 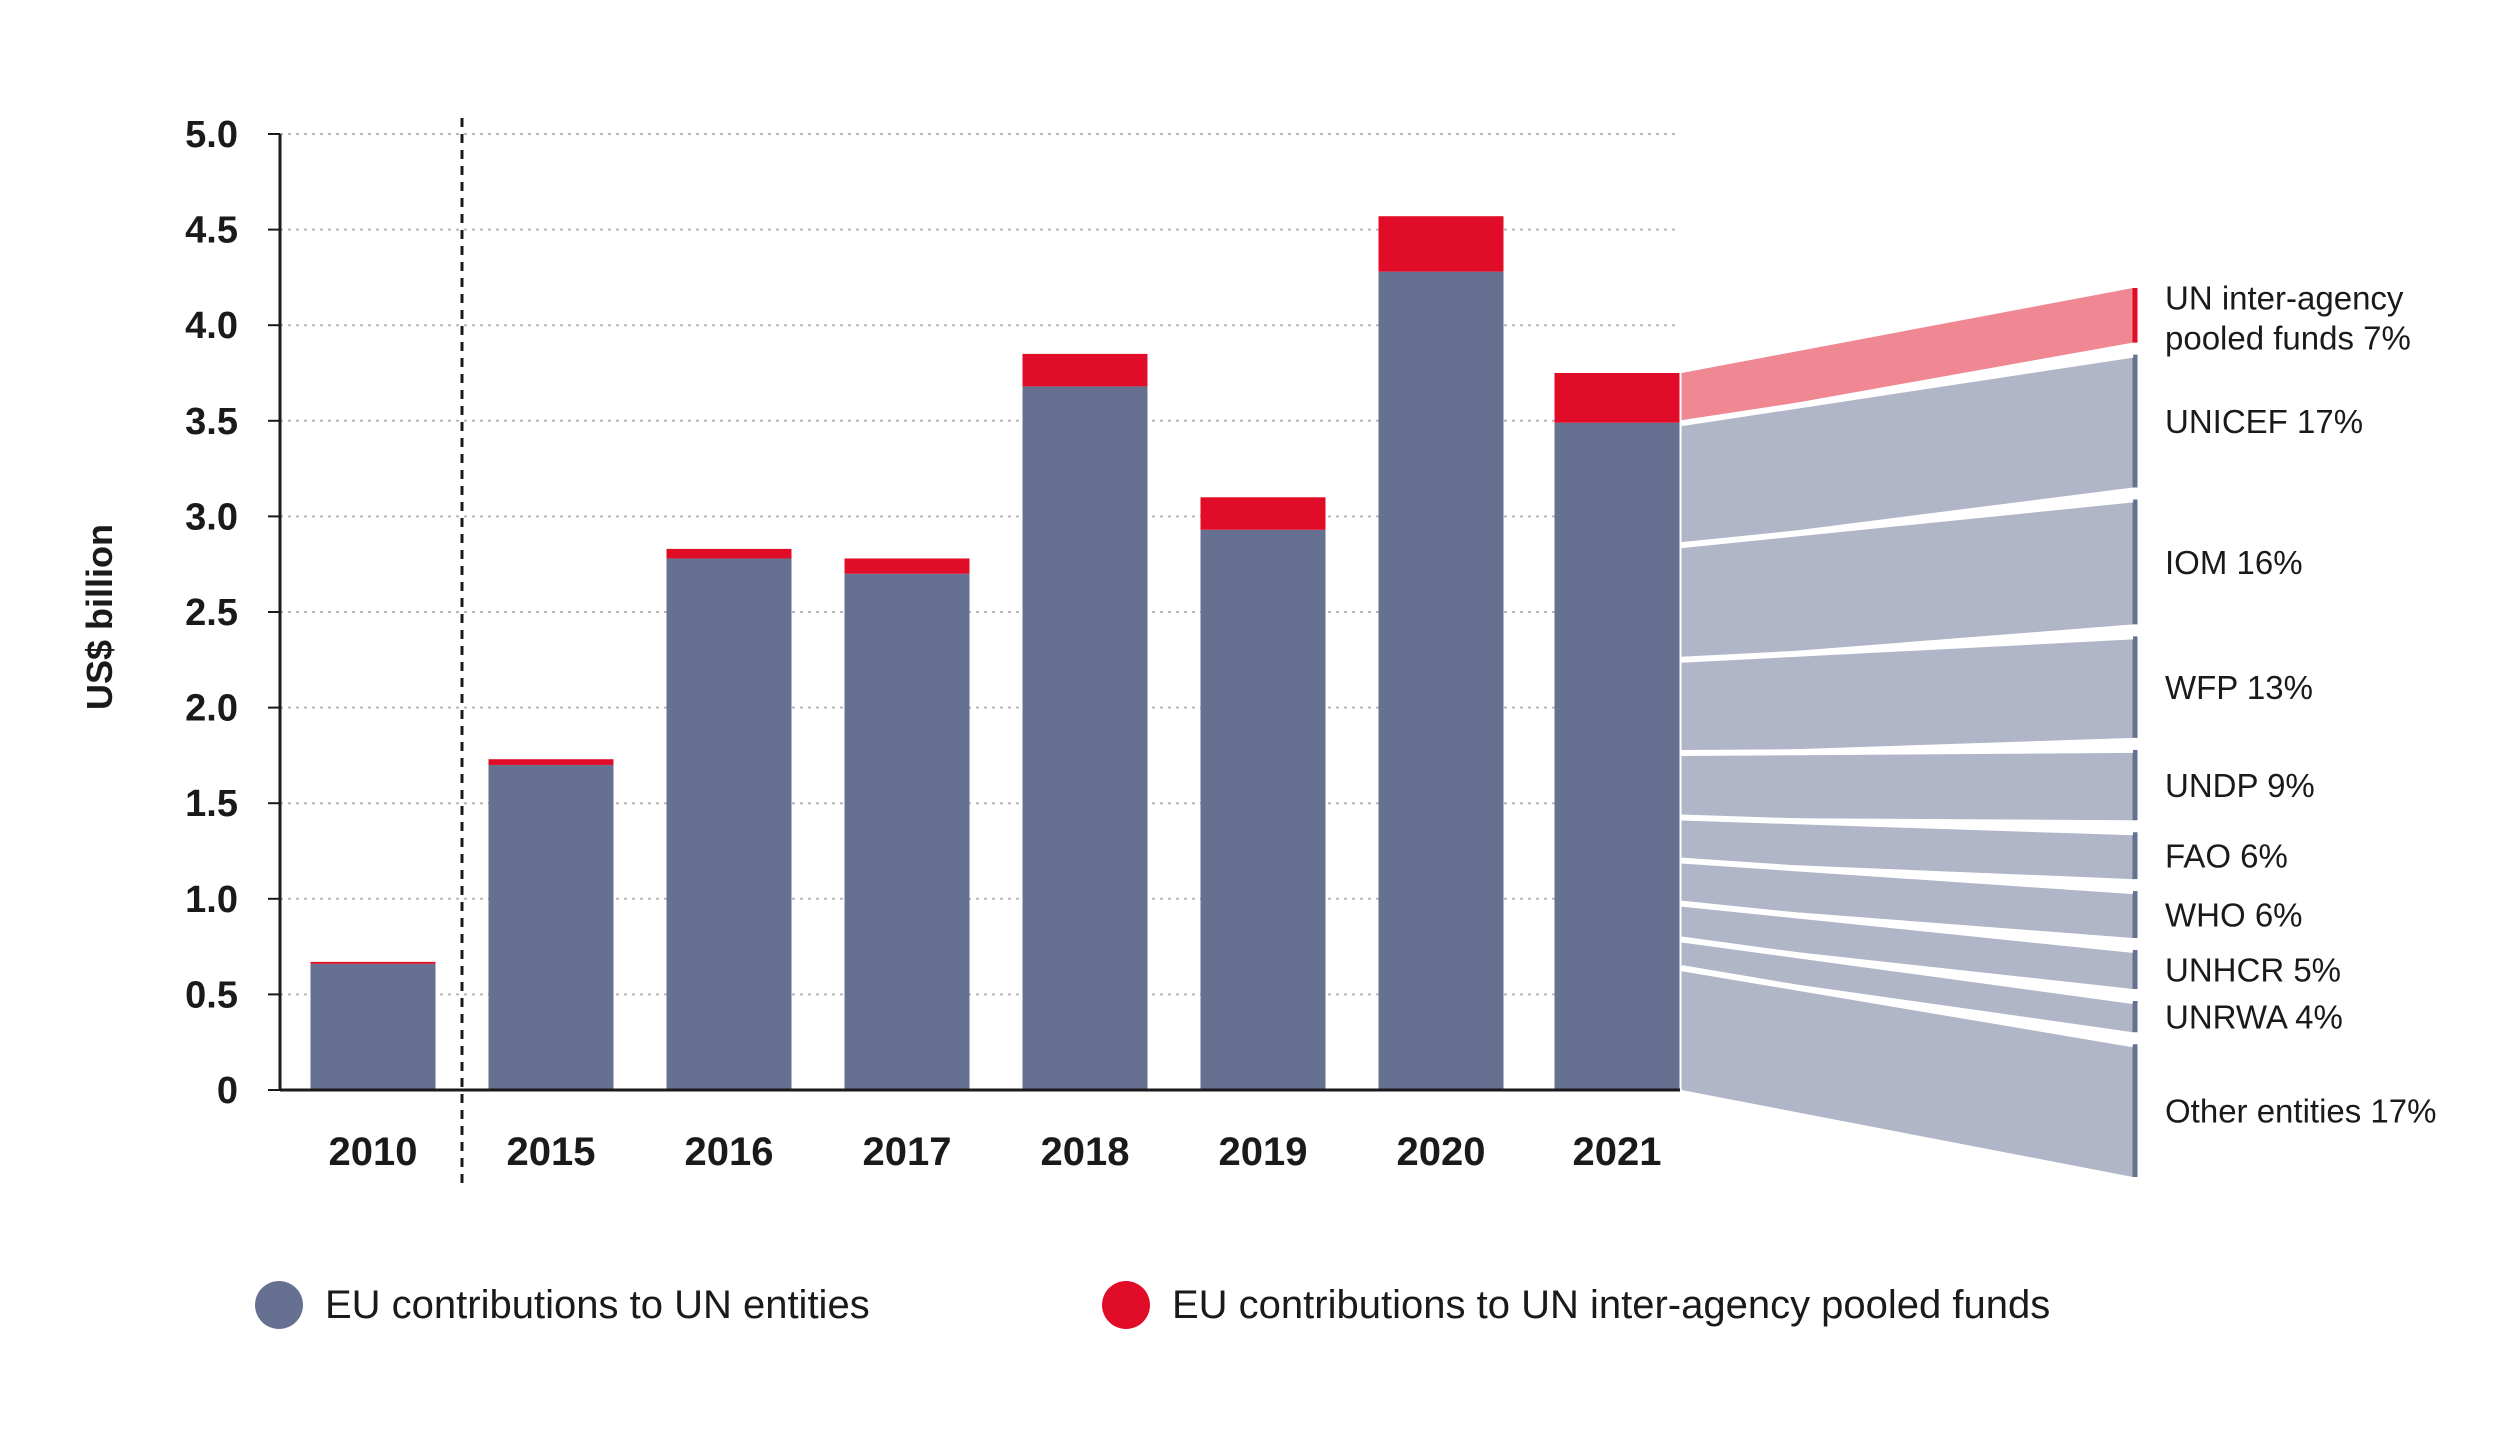 What do you see at coordinates (211, 231) in the screenshot?
I see `y-tick-label: 4.5` at bounding box center [211, 231].